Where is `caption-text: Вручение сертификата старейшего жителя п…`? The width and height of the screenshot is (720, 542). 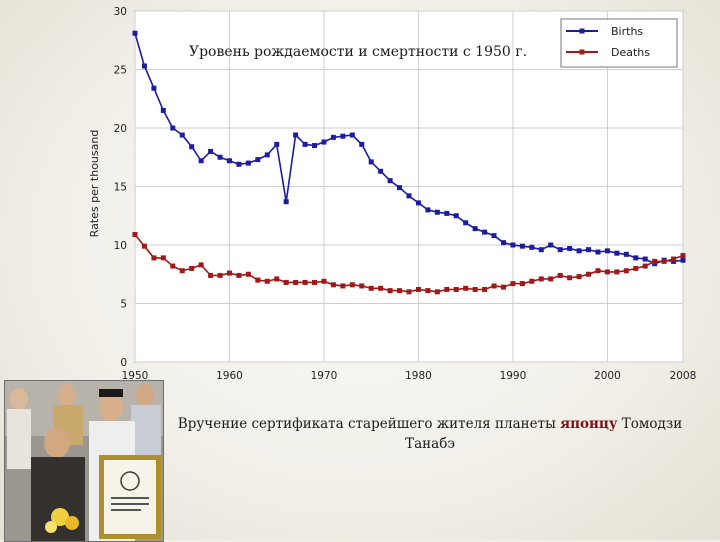 caption-text: Вручение сертификата старейшего жителя п… is located at coordinates (369, 424).